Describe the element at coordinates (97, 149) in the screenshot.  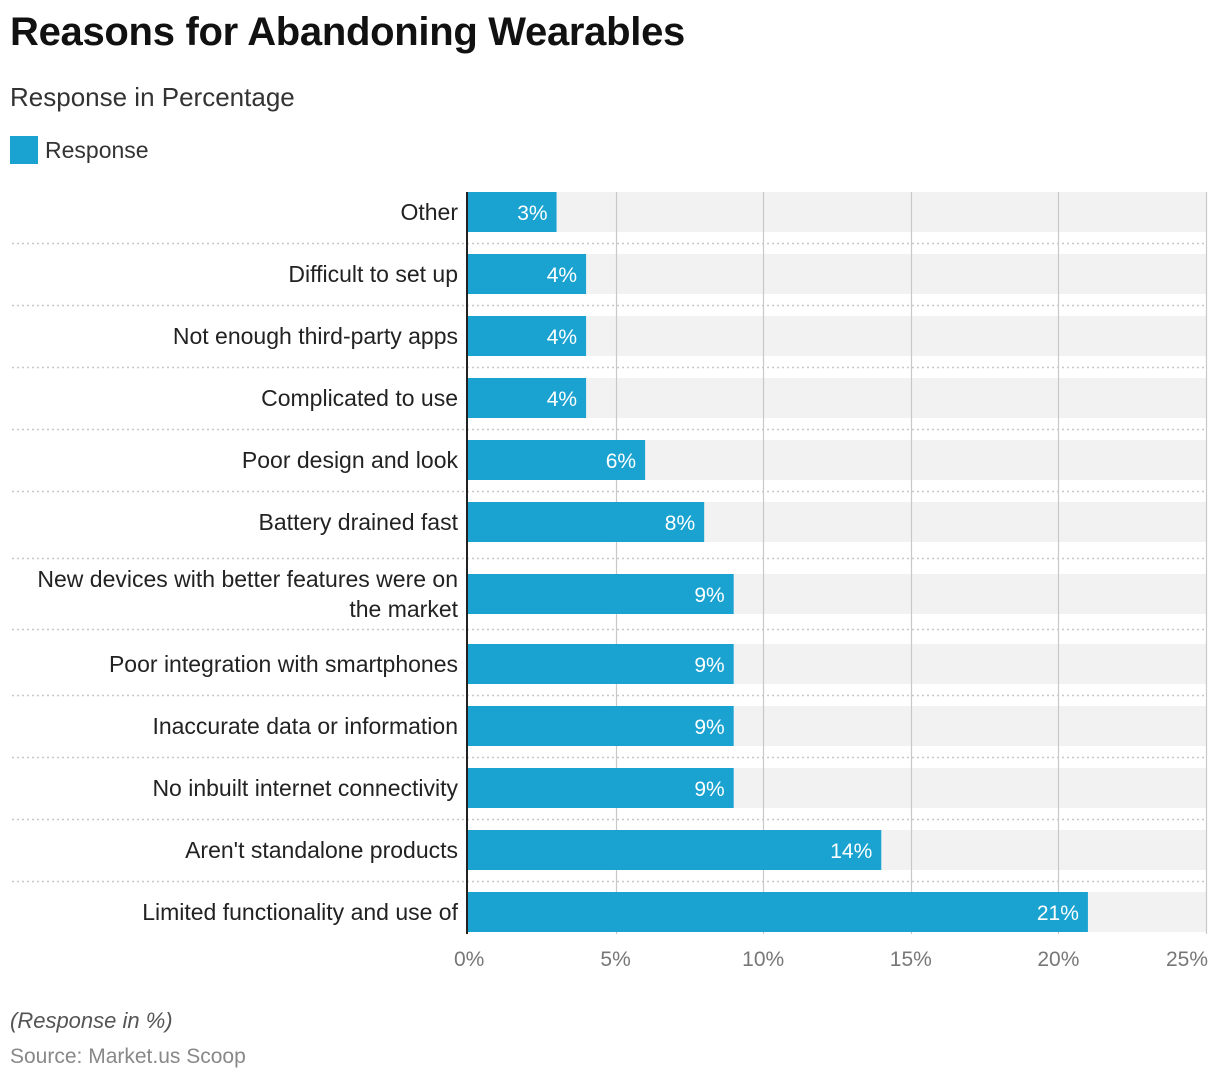
I see `legend-label: Response` at that location.